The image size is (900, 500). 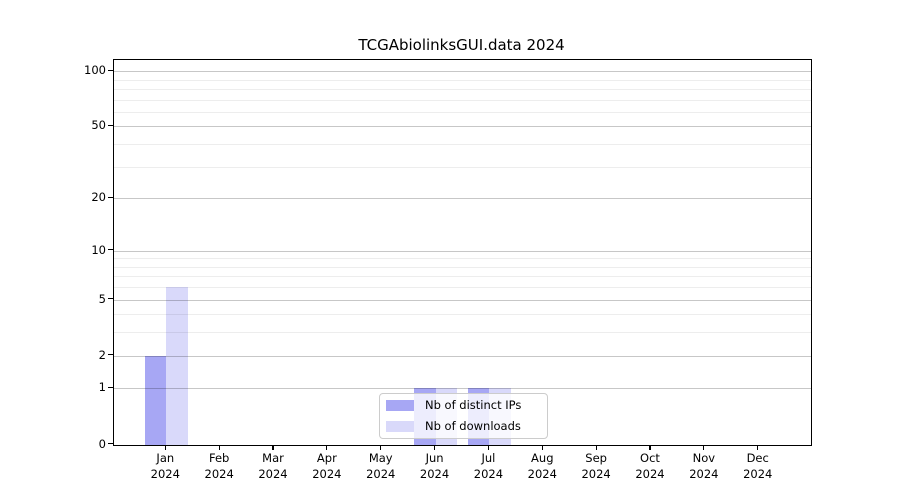 I want to click on chart-title: TCGAbiolinksGUI.data 2024, so click(x=461, y=45).